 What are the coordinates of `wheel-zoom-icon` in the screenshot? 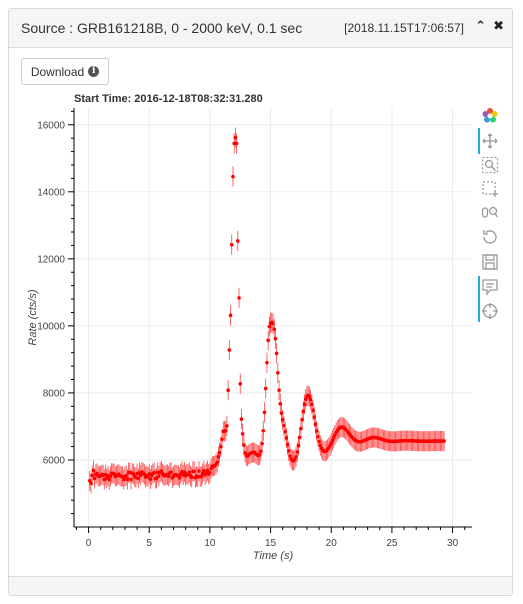 It's located at (490, 213).